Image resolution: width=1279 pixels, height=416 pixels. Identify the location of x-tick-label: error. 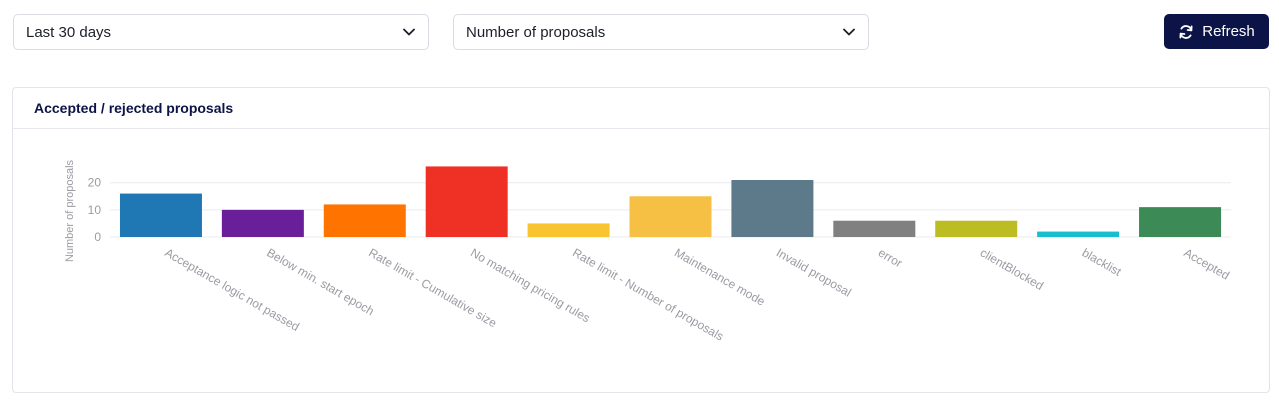
(890, 257).